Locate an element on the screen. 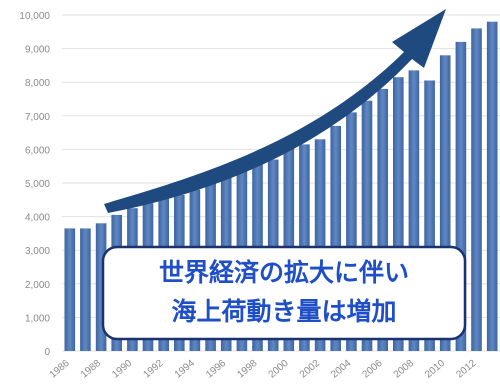  x-tick-label: 1994 is located at coordinates (185, 369).